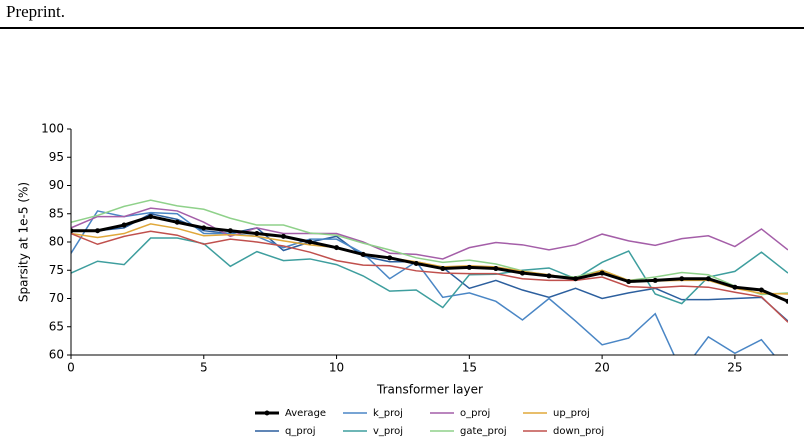 The height and width of the screenshot is (443, 804). What do you see at coordinates (336, 368) in the screenshot?
I see `x-tick-label: 10` at bounding box center [336, 368].